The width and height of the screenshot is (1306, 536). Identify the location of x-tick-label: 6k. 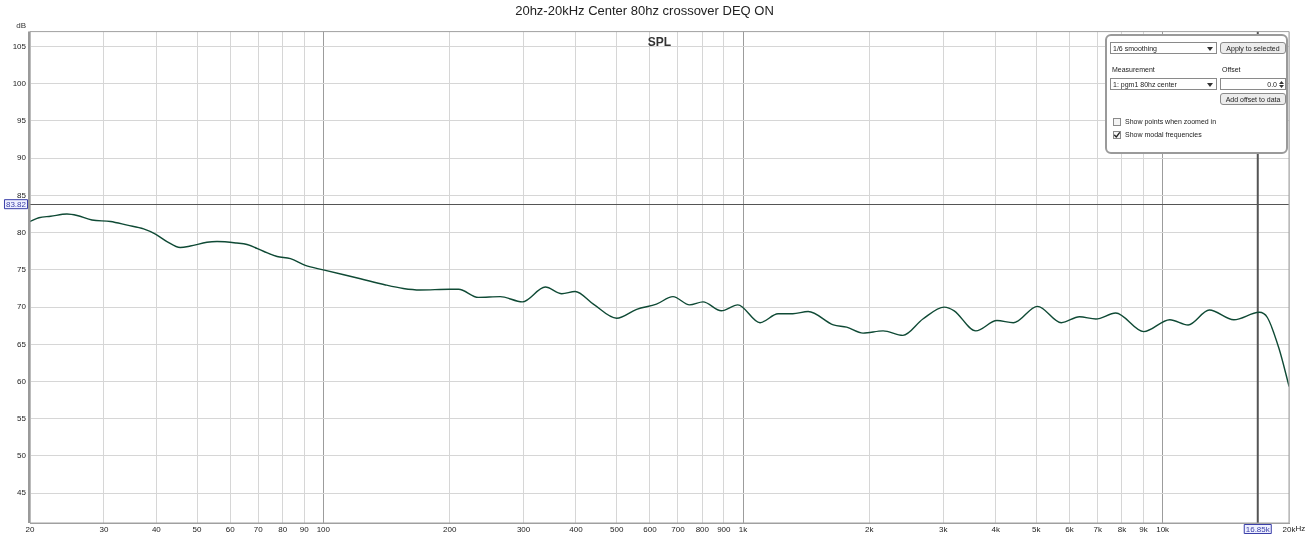
(1070, 529).